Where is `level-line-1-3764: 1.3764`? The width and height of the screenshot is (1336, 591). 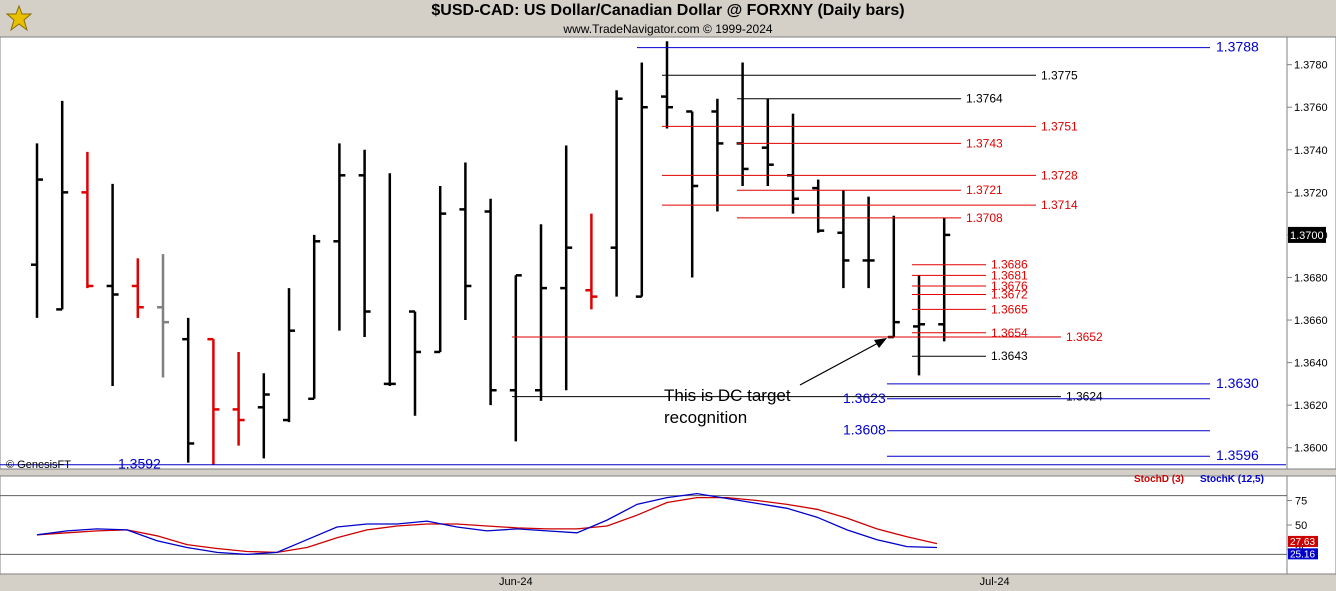
level-line-1-3764: 1.3764 is located at coordinates (870, 99).